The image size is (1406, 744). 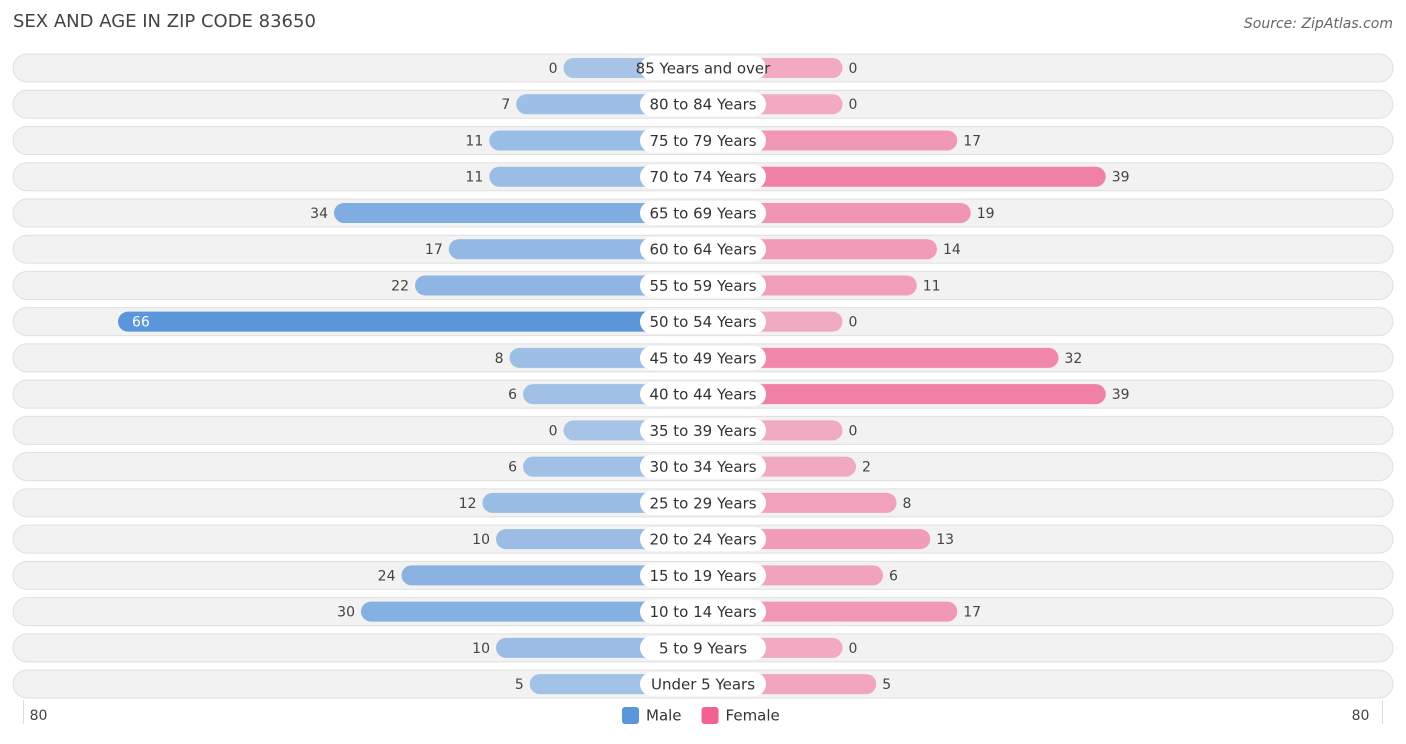 What do you see at coordinates (387, 576) in the screenshot?
I see `value-label: 24` at bounding box center [387, 576].